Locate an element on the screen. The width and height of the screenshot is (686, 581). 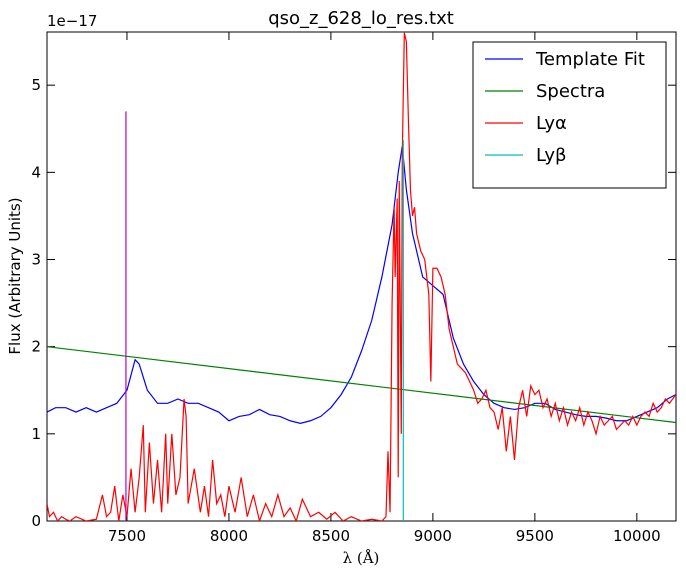
x-tick-label: 9000 is located at coordinates (433, 536).